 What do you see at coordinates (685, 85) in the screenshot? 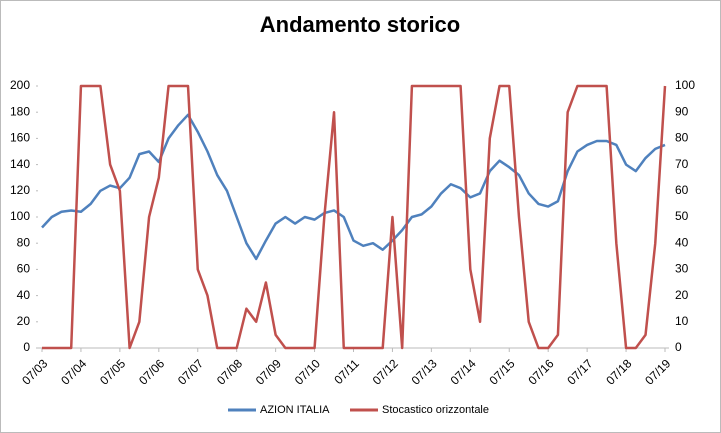
I see `y2-tick-label: 100` at bounding box center [685, 85].